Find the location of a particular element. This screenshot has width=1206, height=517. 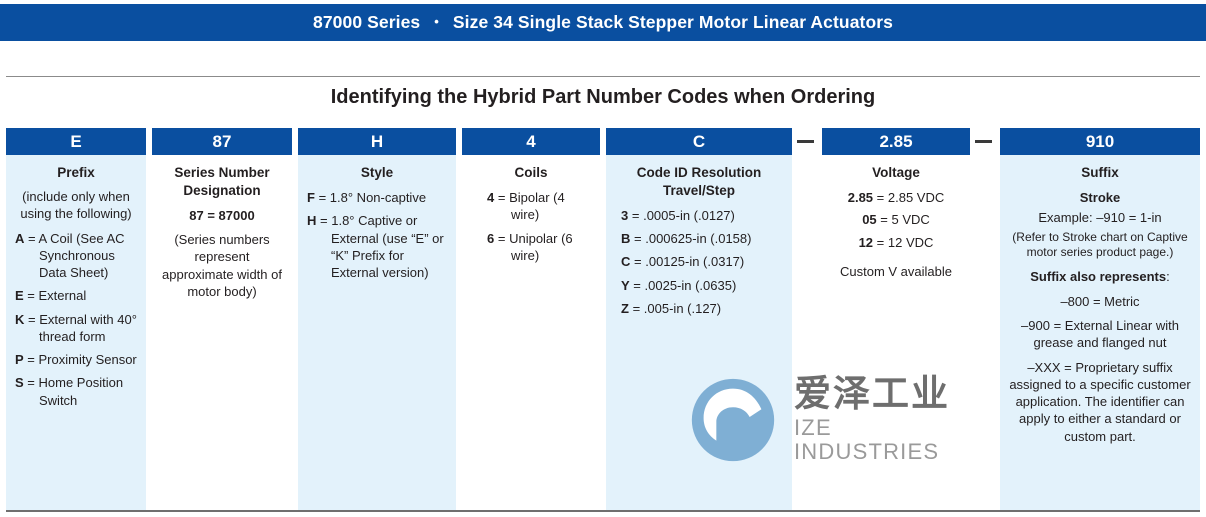

definition-item: Z = .005-in (.127) is located at coordinates (702, 308).